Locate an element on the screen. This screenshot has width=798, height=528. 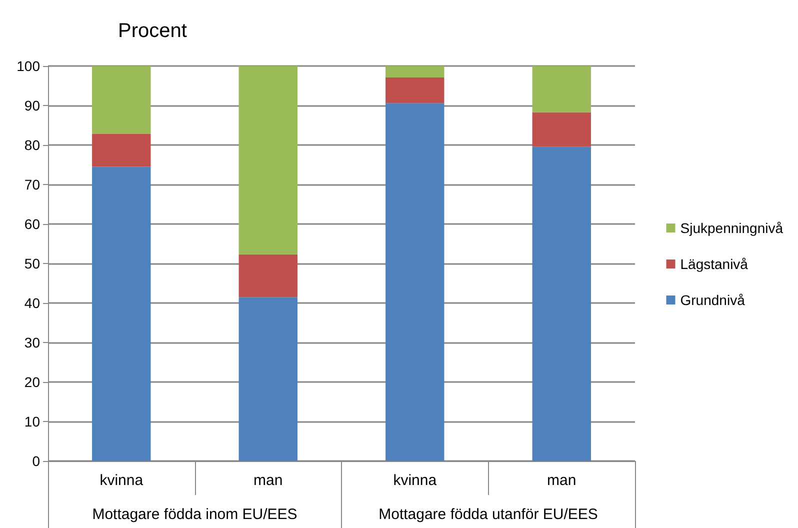
y-tick-label: 50 is located at coordinates (32, 264).